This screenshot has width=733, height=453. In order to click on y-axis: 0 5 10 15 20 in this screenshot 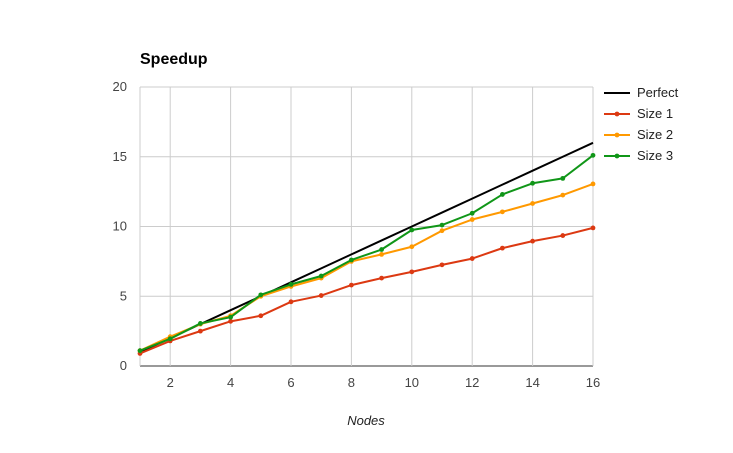, I will do `click(120, 226)`.